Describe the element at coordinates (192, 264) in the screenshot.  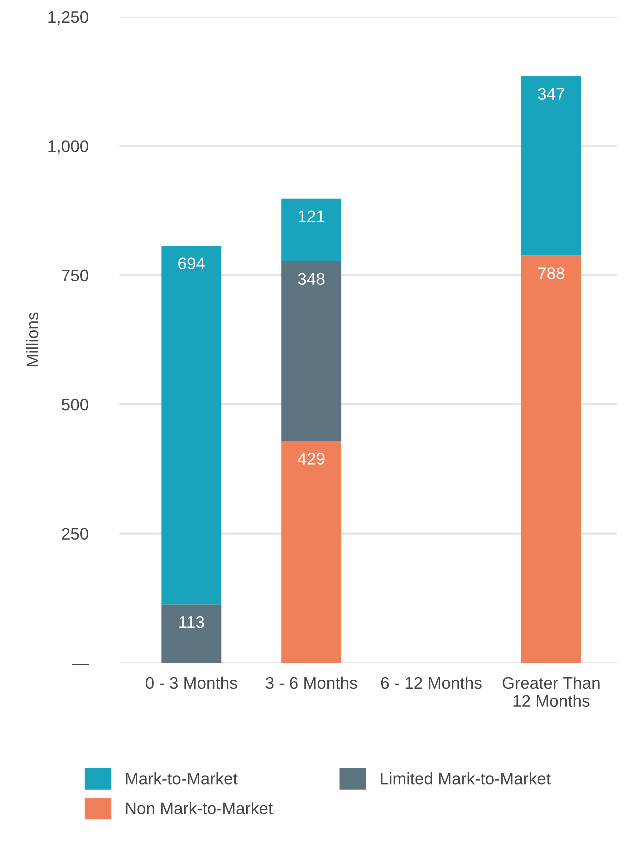
I see `data-label: 694` at that location.